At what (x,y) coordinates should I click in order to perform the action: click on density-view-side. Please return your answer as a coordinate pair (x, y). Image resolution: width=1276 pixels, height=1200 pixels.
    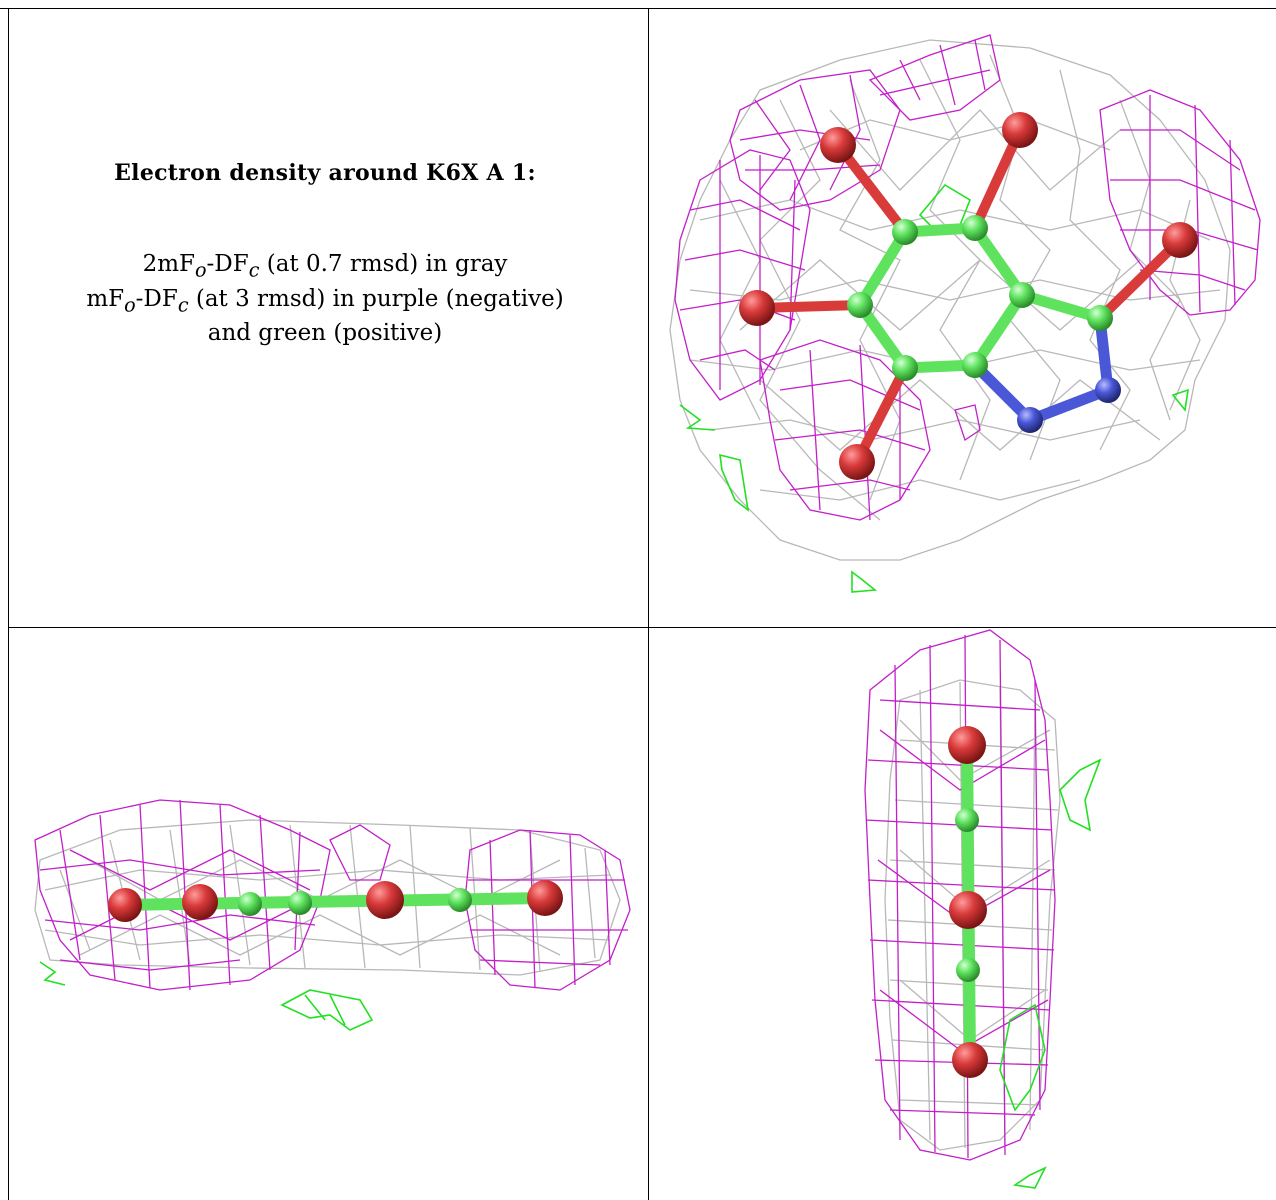
    Looking at the image, I should click on (332, 915).